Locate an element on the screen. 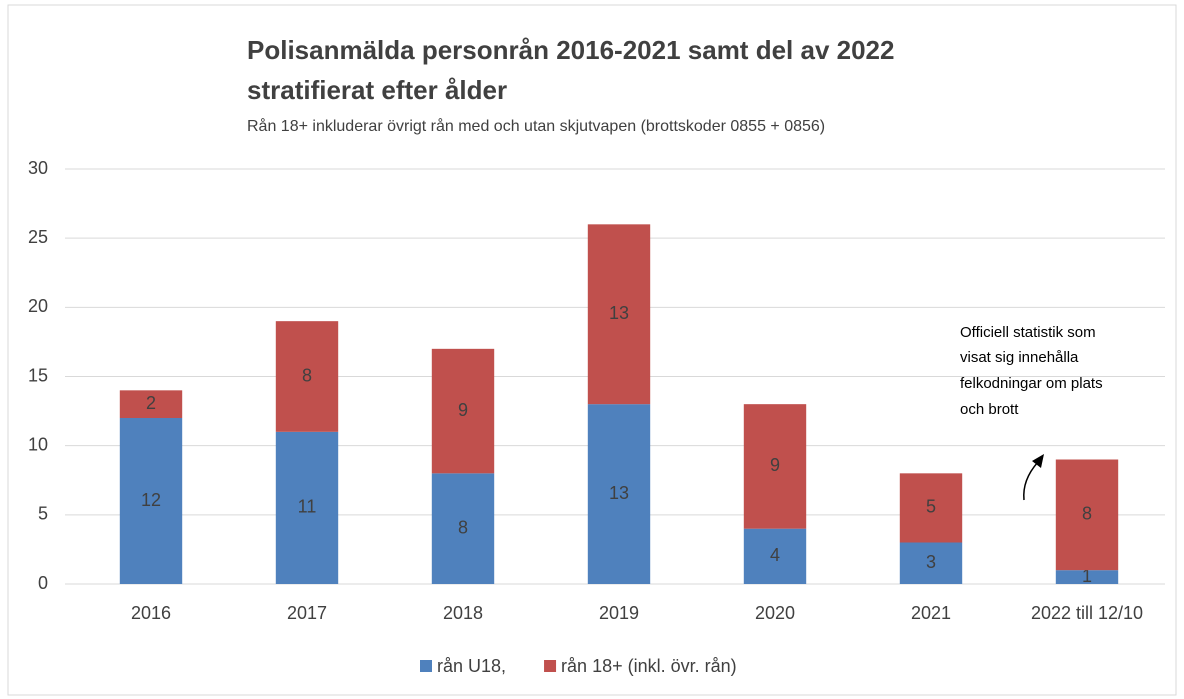 This screenshot has width=1184, height=699. data-label: 1 is located at coordinates (1087, 576).